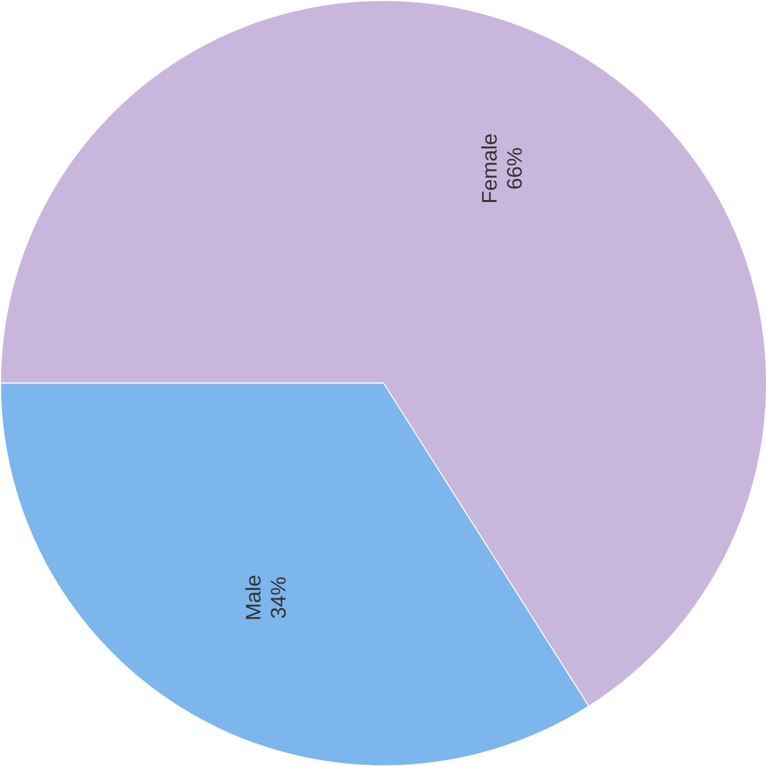  What do you see at coordinates (253, 597) in the screenshot?
I see `slice-label: Male` at bounding box center [253, 597].